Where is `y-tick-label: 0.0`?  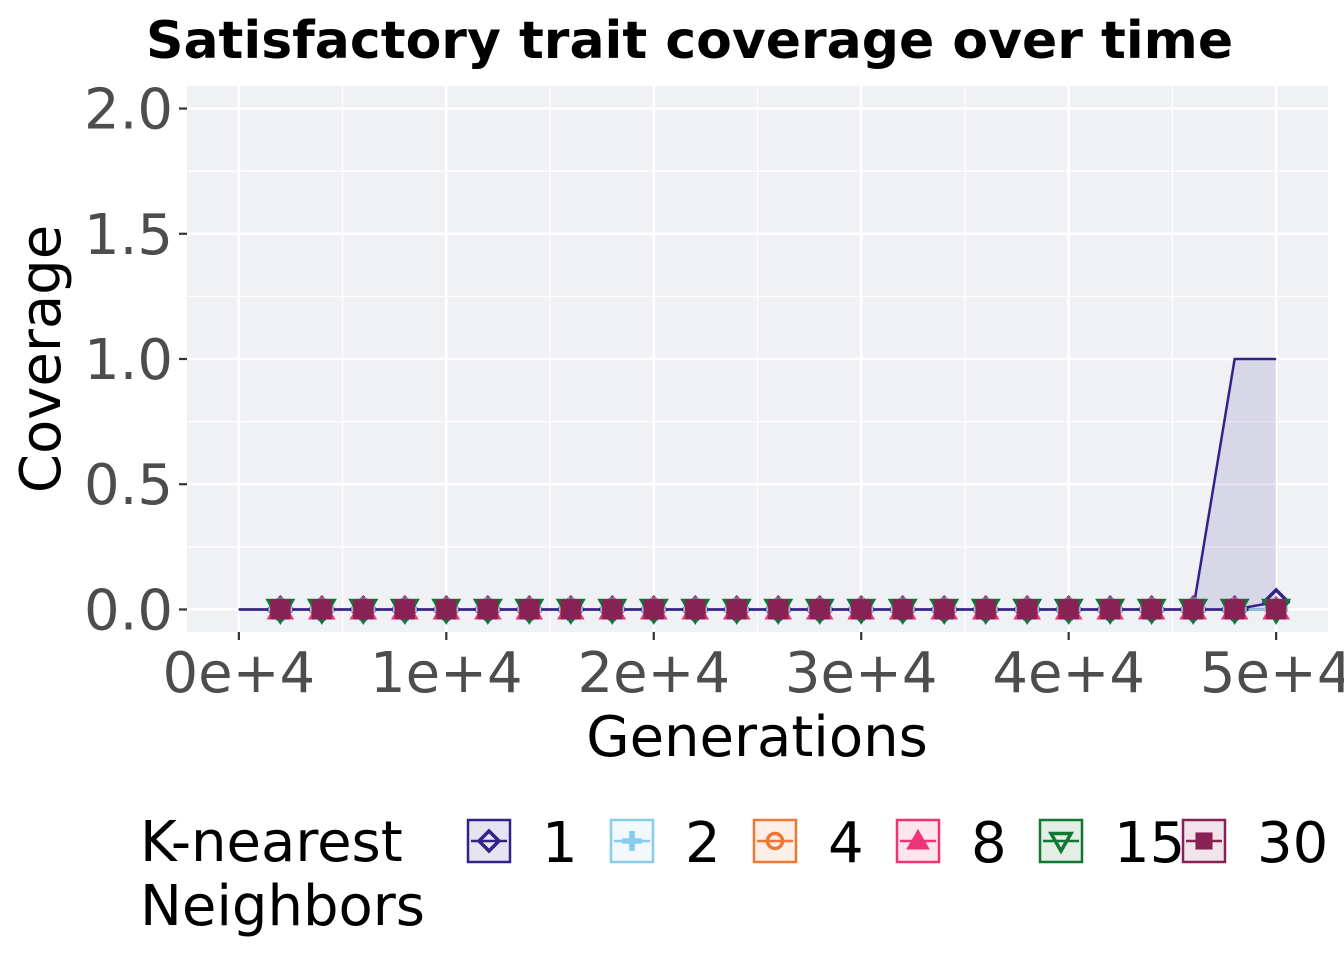 y-tick-label: 0.0 is located at coordinates (128, 610).